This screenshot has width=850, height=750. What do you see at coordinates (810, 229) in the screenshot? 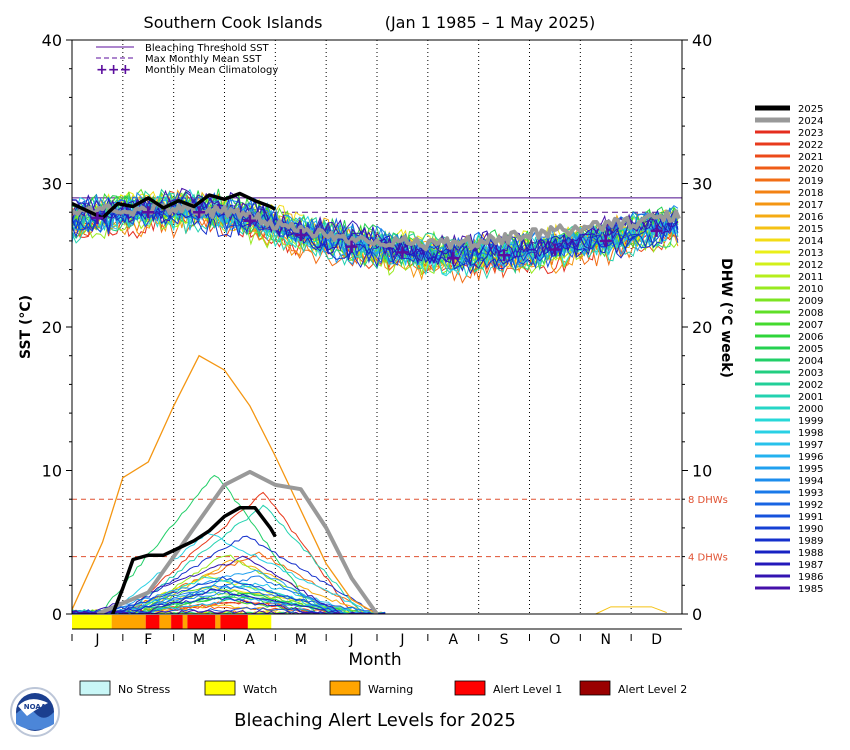
I see `year-legend-label-2015: 2015` at bounding box center [810, 229].